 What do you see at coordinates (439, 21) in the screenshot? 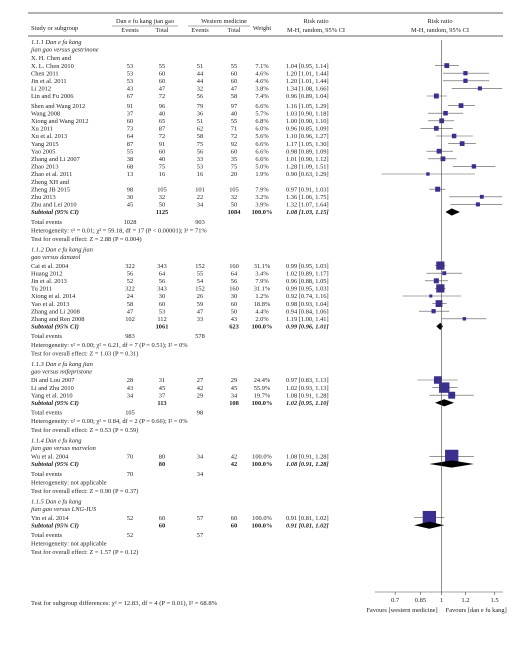
I see `header-plot-title: Risk ratio` at bounding box center [439, 21].